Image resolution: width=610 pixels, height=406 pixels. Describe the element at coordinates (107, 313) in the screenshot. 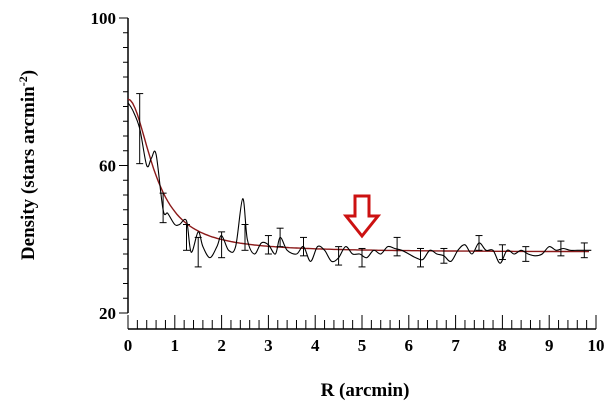

I see `y-tick-label: 20` at that location.